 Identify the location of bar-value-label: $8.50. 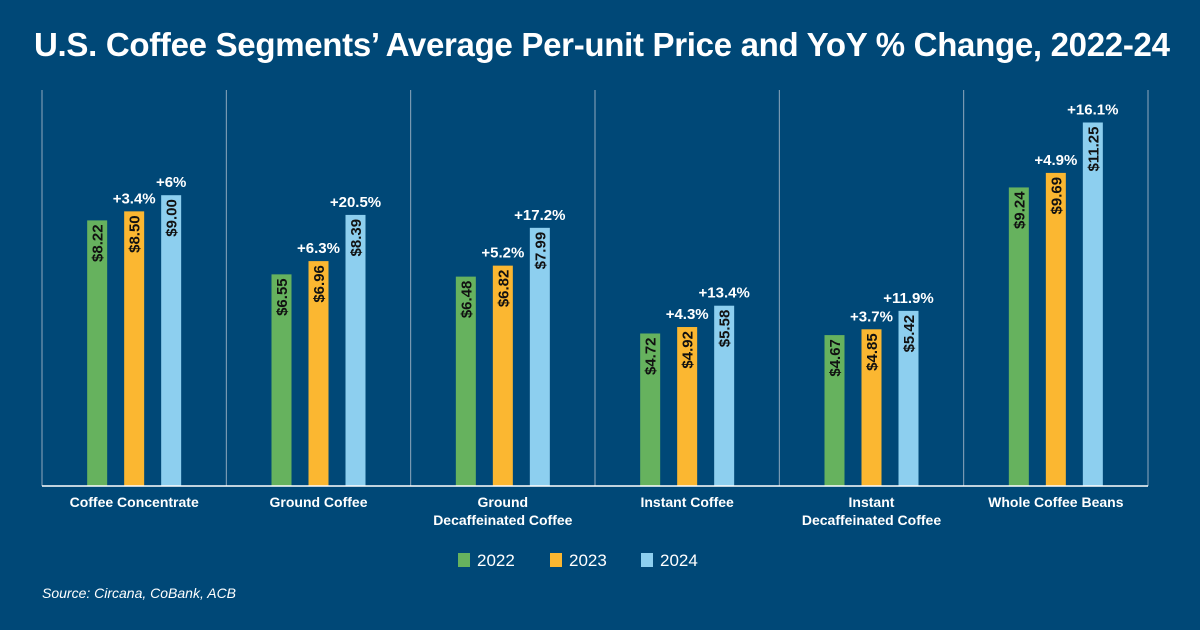
(135, 234).